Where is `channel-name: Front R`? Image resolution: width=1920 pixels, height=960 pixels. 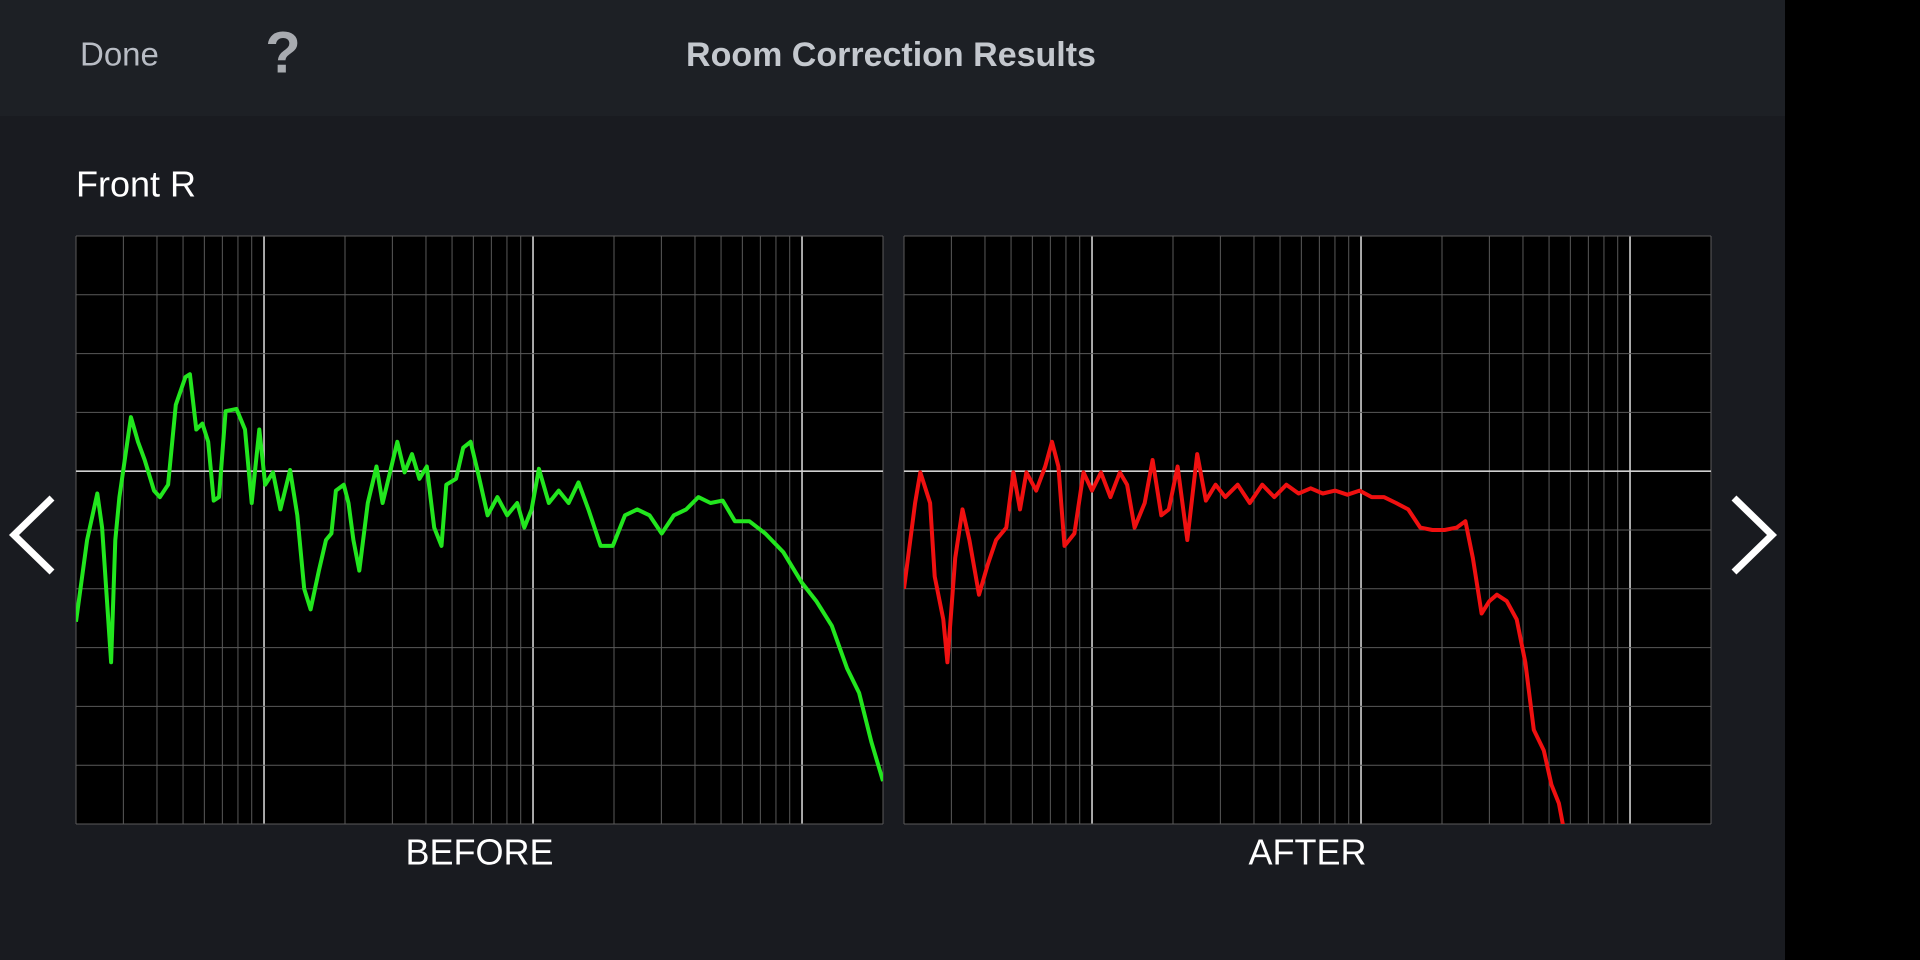
channel-name: Front R is located at coordinates (136, 184).